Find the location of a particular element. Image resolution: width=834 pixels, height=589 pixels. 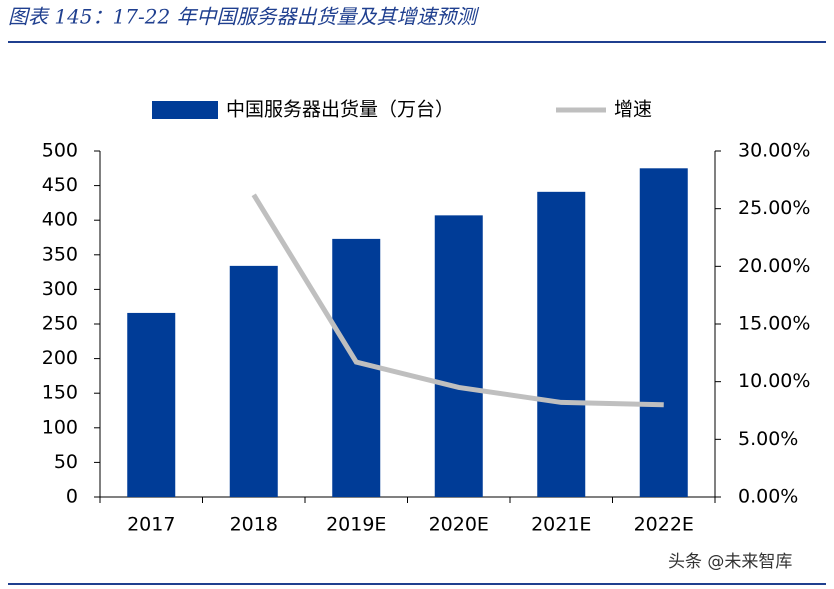

x-tick-label: 2022E is located at coordinates (664, 525).